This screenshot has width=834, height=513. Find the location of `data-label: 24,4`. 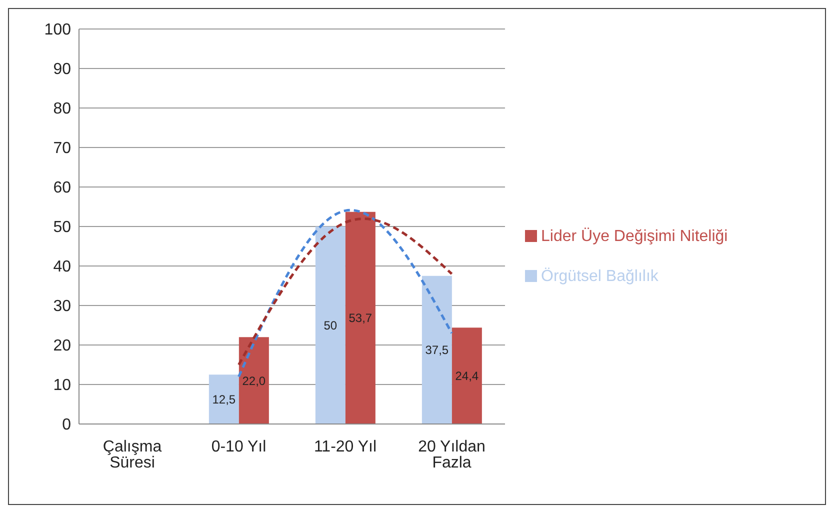

data-label: 24,4 is located at coordinates (467, 376).